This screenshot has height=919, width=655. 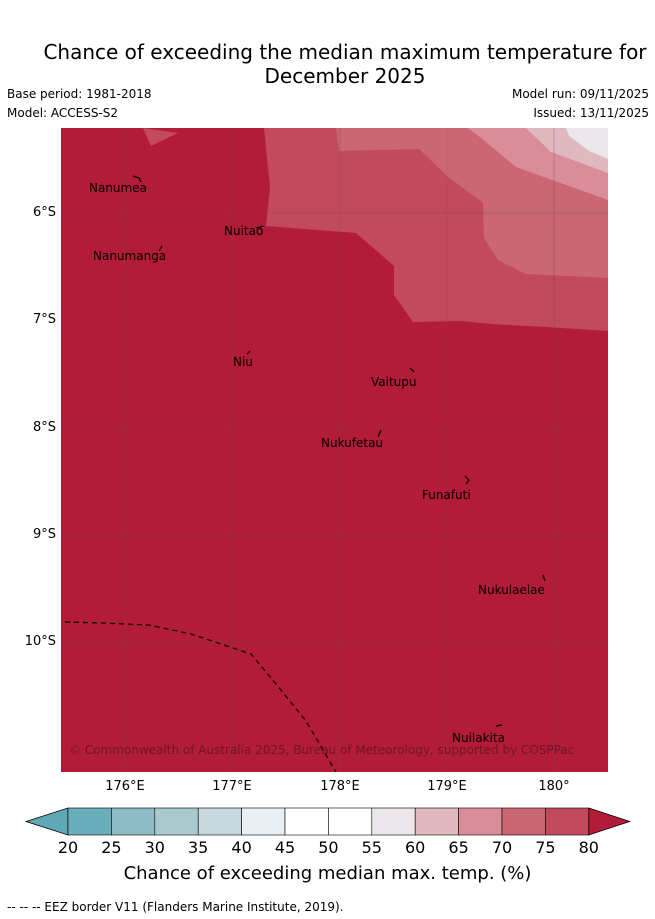 What do you see at coordinates (545, 847) in the screenshot?
I see `colorbar-tick-label: 75` at bounding box center [545, 847].